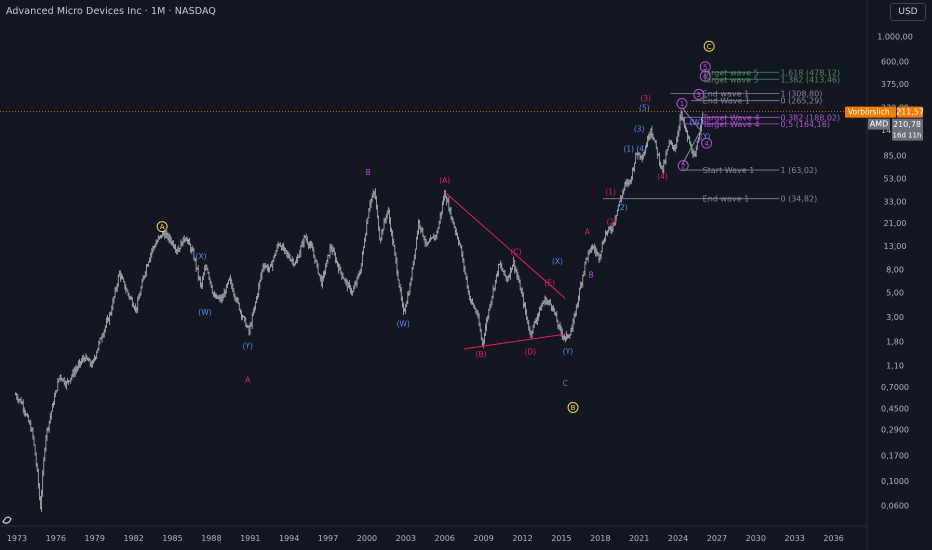 This screenshot has height=550, width=932. Describe the element at coordinates (795, 538) in the screenshot. I see `x-tick-label: 2033` at that location.